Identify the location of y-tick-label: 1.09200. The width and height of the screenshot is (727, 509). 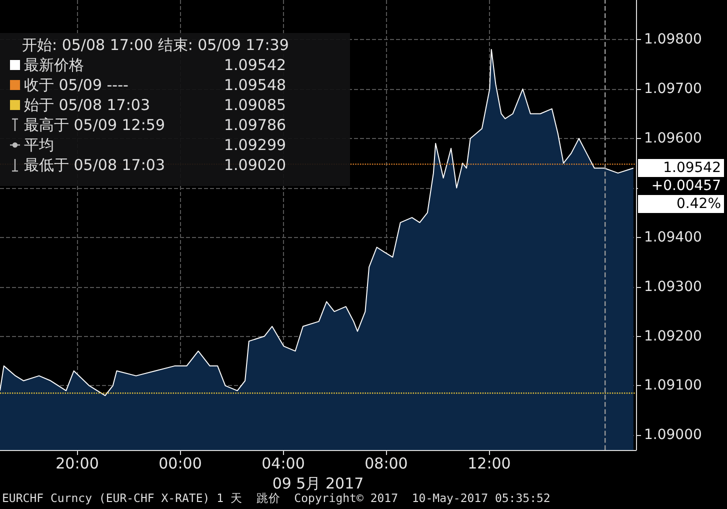
(673, 336).